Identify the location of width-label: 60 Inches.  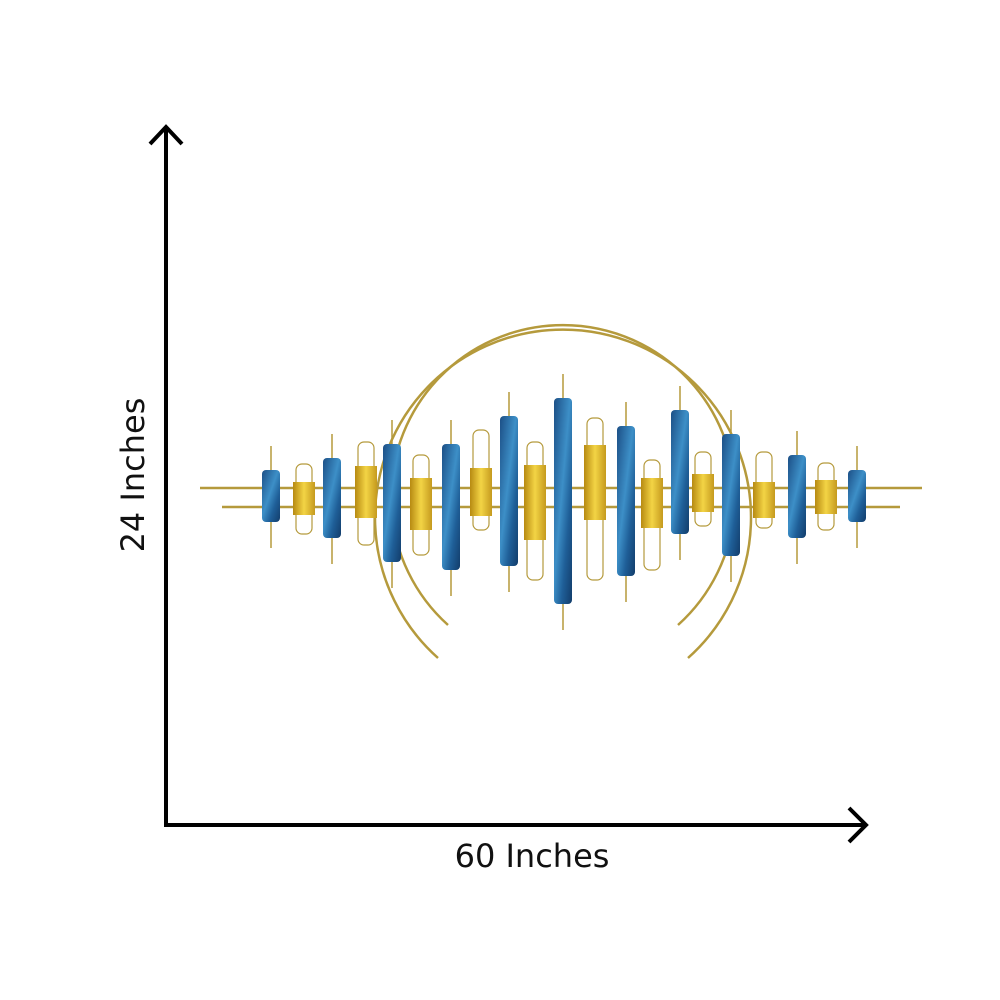
(532, 856).